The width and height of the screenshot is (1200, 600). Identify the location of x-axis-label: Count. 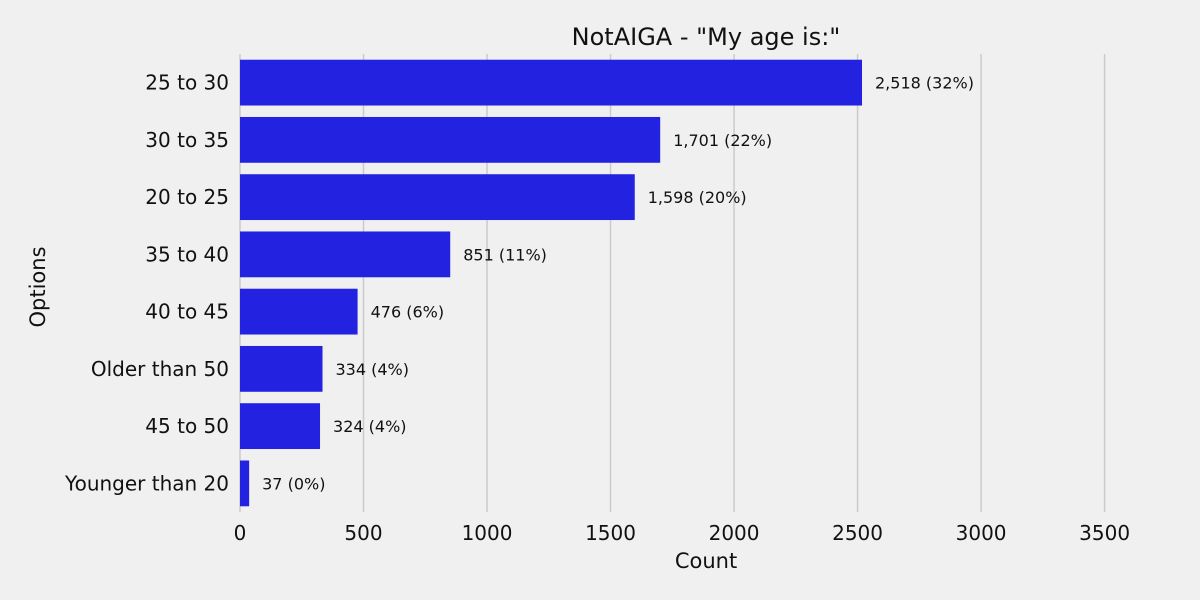
(706, 561).